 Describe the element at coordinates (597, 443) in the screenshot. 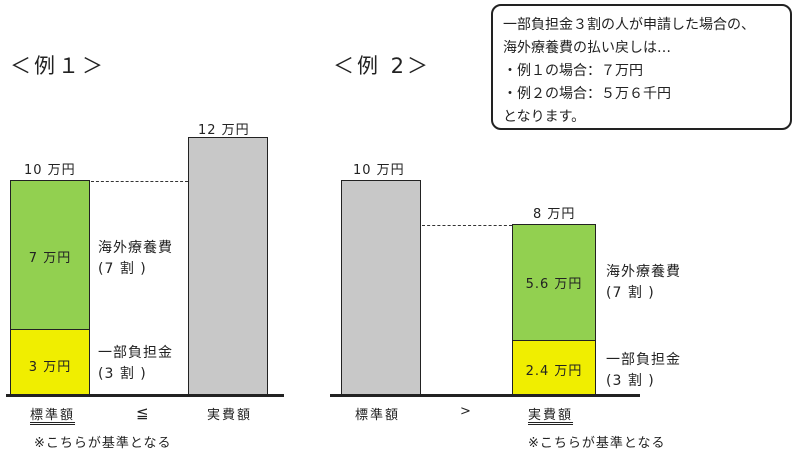

I see `example2-note: ※こちらが基準となる` at that location.